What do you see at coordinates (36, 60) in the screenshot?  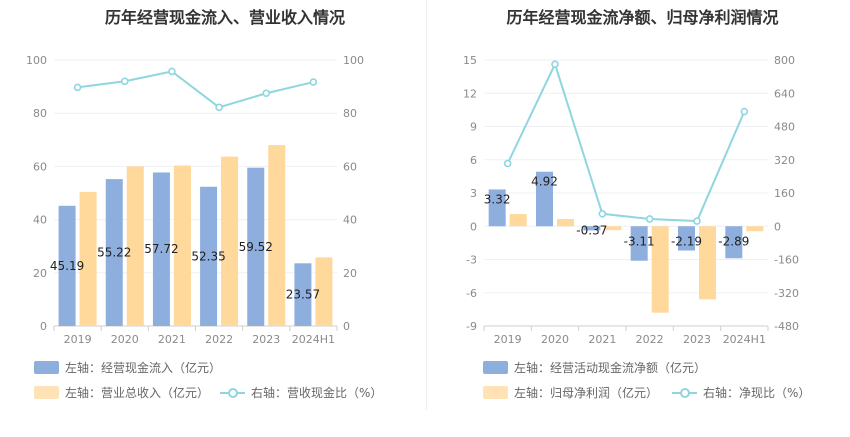 I see `left-chart-y-left-tick: 100` at bounding box center [36, 60].